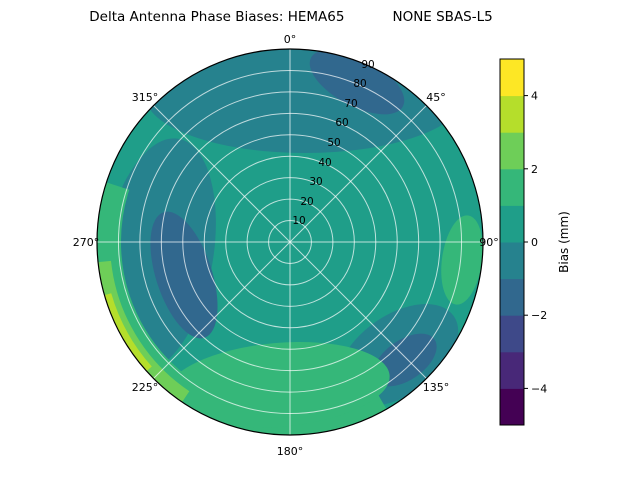 Image resolution: width=640 pixels, height=480 pixels. Describe the element at coordinates (539, 315) in the screenshot. I see `colorbar-tick-label: −2` at that location.